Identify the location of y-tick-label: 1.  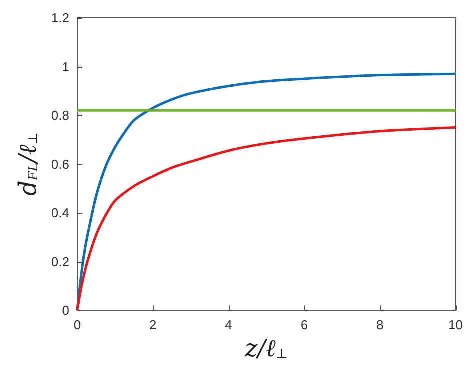
(66, 66).